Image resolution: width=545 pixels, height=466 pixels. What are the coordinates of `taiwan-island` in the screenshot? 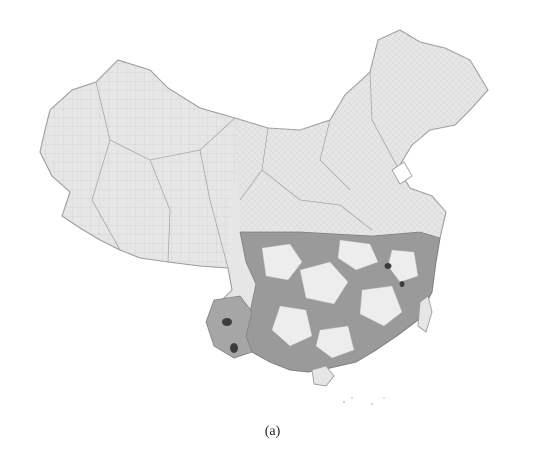 It's located at (425, 314).